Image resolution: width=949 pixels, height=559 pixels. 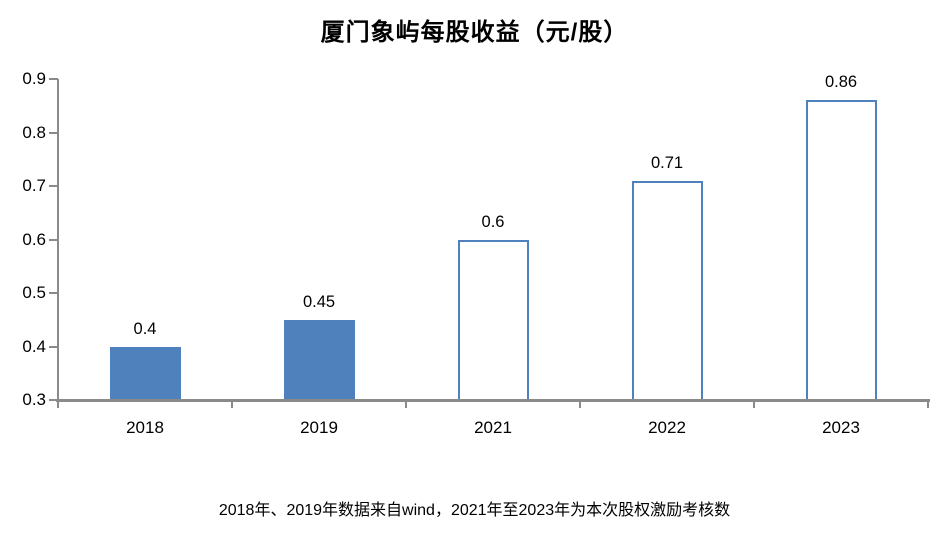 I want to click on y-axis-tick-label: 0.5, so click(x=34, y=292).